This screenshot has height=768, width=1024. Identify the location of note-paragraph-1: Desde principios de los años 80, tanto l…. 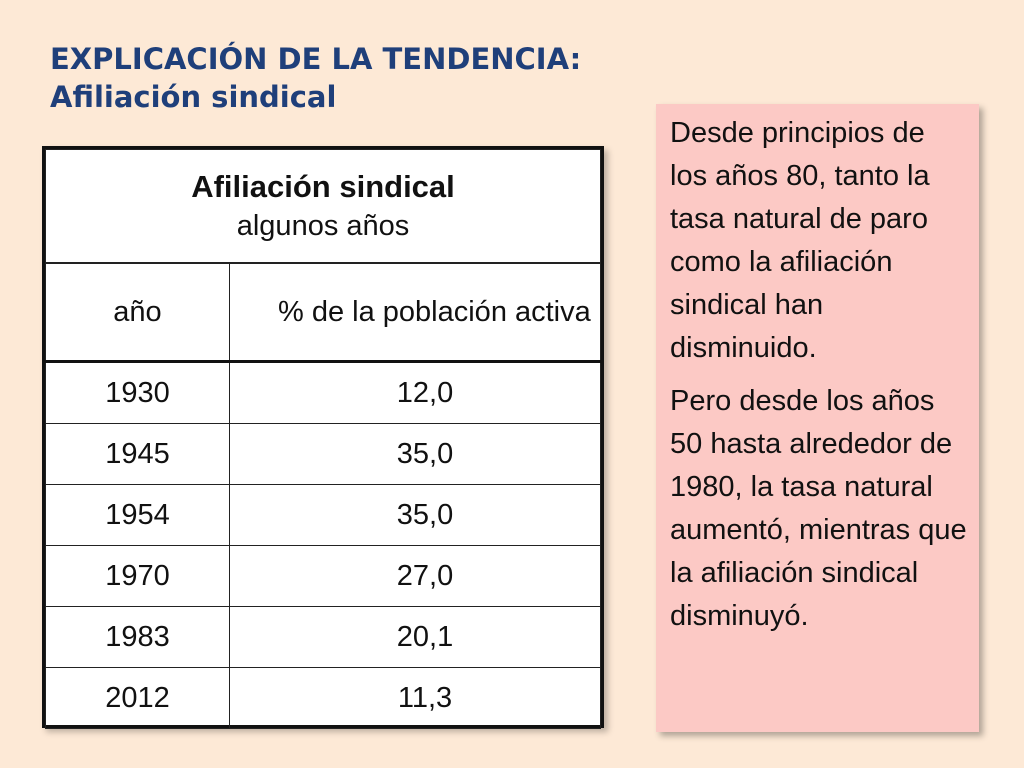
(800, 240).